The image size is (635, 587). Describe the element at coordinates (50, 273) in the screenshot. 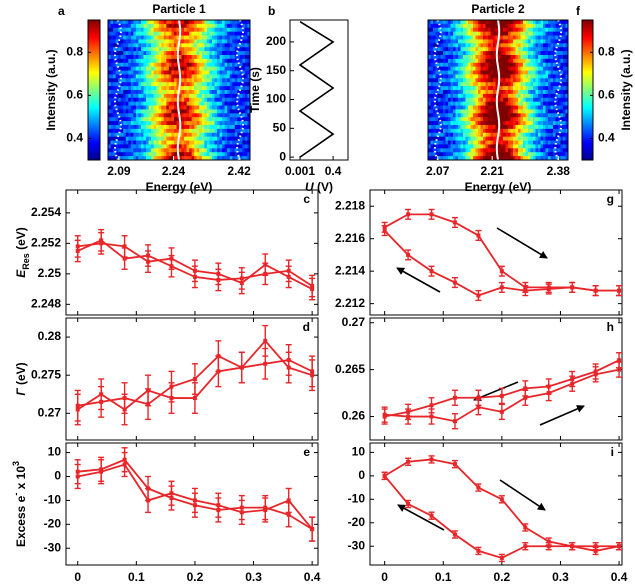

I see `y-tick-label: 2.25` at that location.